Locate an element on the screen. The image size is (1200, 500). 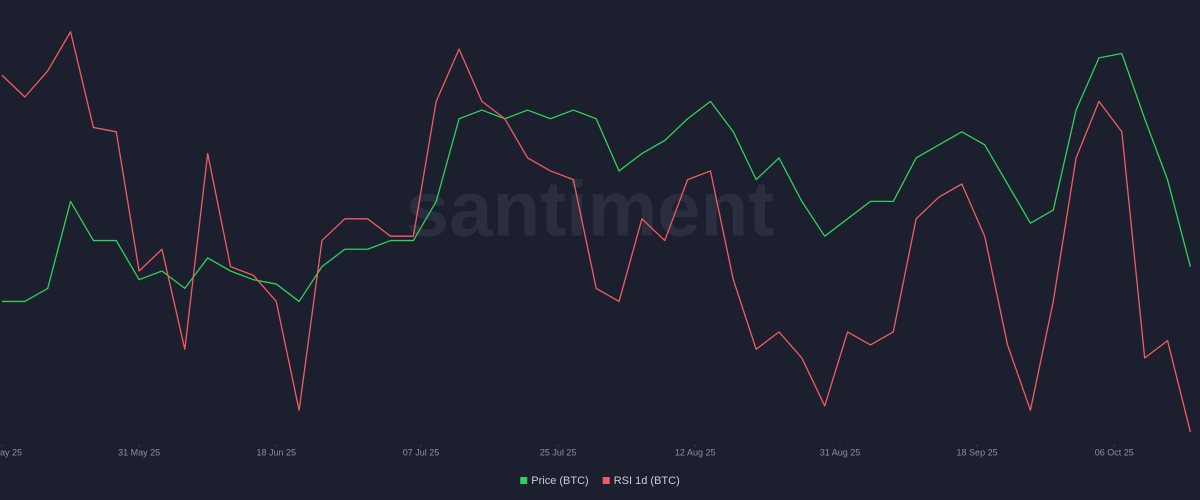
legend-label: RSI 1d (BTC) is located at coordinates (647, 481).